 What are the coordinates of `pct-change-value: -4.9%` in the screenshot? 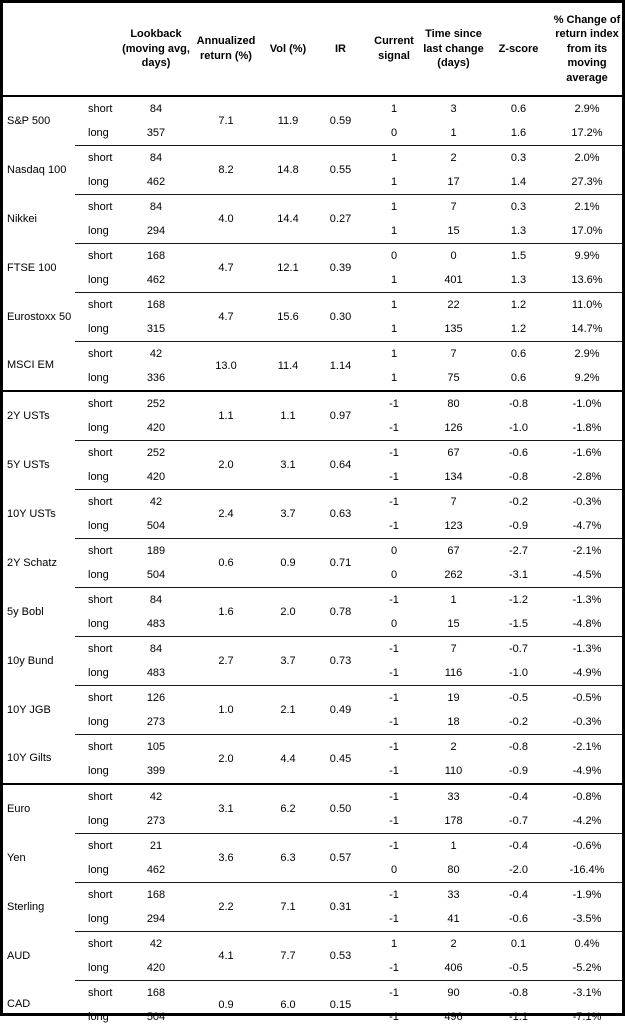 It's located at (587, 673).